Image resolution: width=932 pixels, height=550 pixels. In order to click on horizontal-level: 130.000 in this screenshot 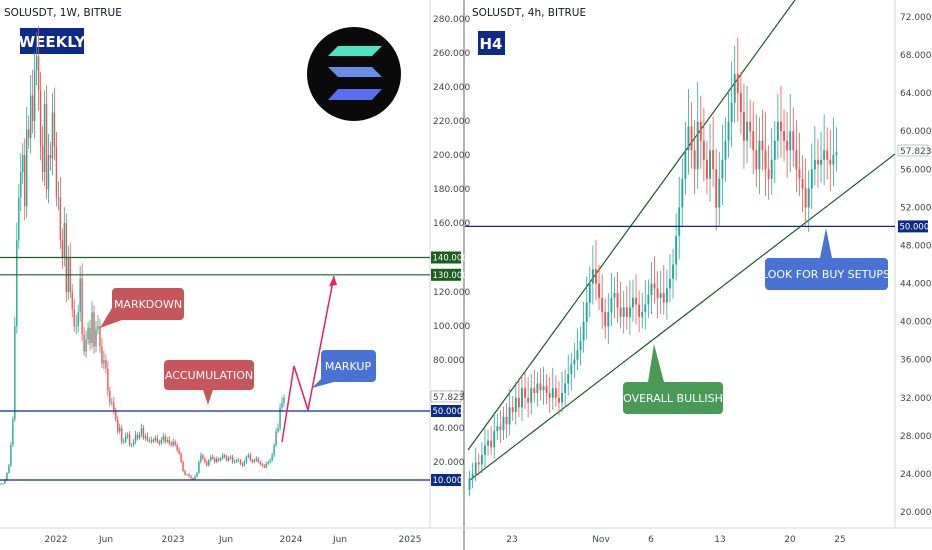, I will do `click(234, 274)`.